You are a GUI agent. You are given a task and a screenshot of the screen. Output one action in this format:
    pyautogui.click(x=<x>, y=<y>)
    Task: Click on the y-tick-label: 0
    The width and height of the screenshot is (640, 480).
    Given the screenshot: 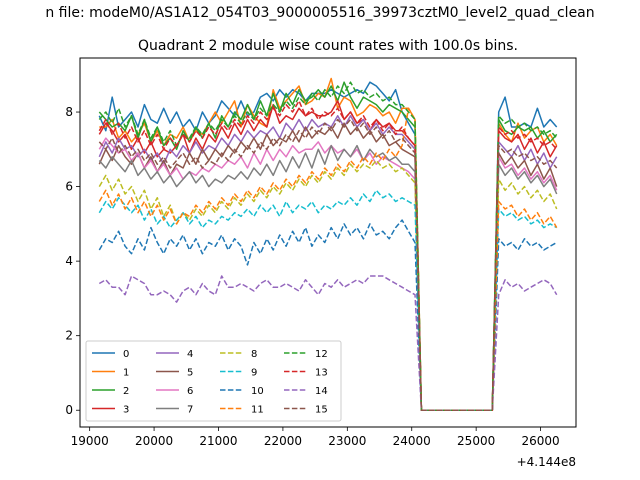 What is the action you would take?
    pyautogui.click(x=69, y=410)
    